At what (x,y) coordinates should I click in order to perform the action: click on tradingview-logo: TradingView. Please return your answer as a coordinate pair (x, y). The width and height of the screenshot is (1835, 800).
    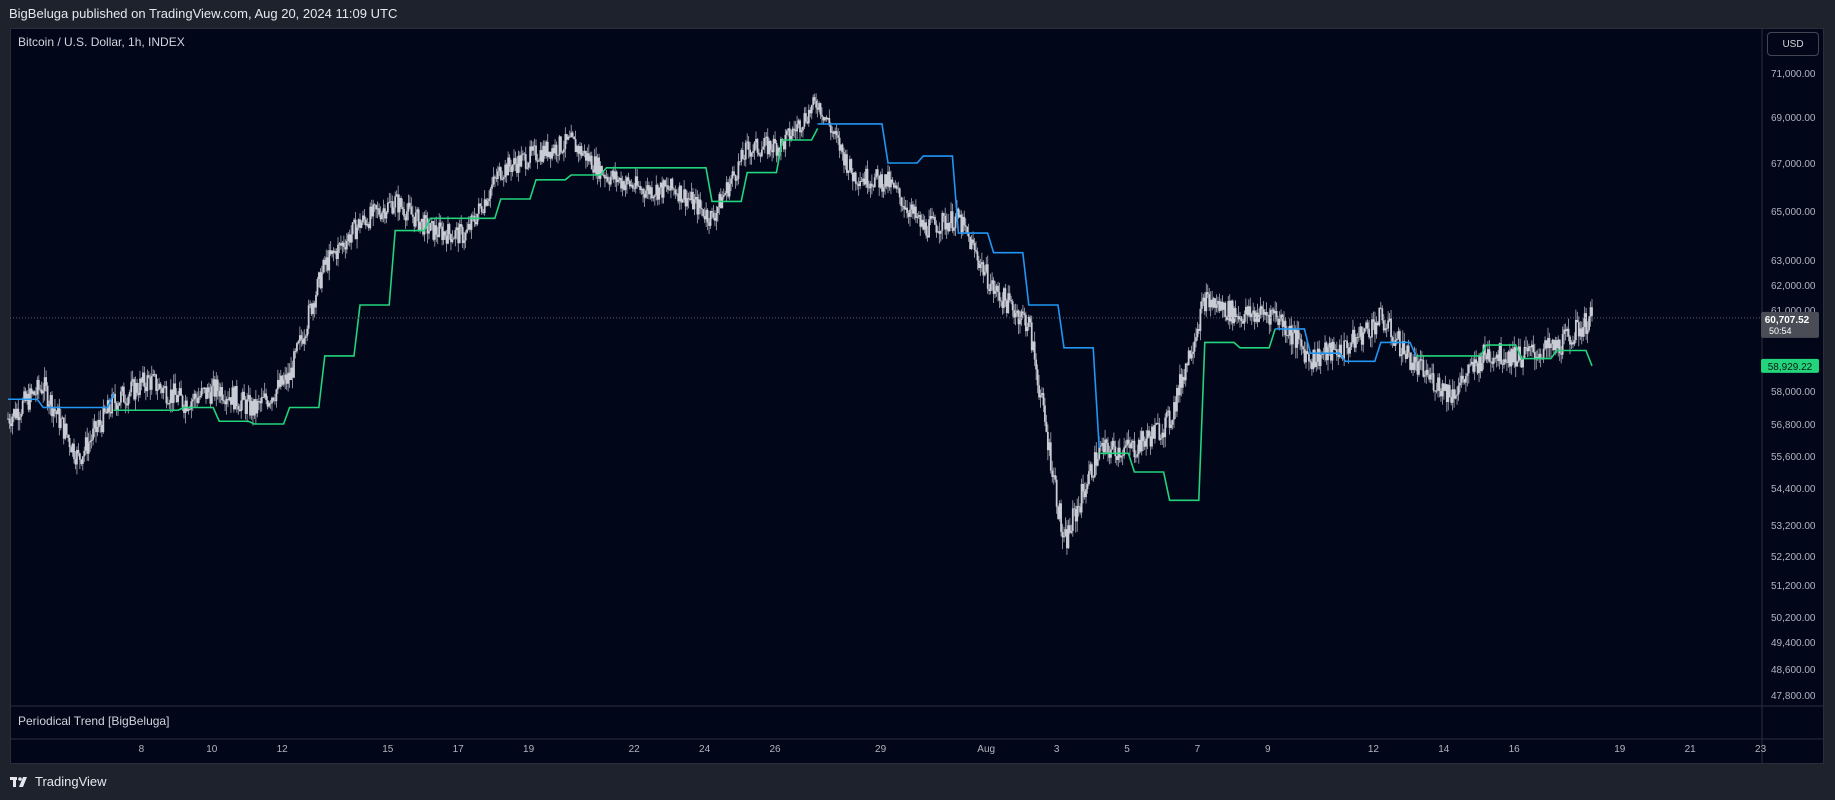
    Looking at the image, I should click on (58, 782).